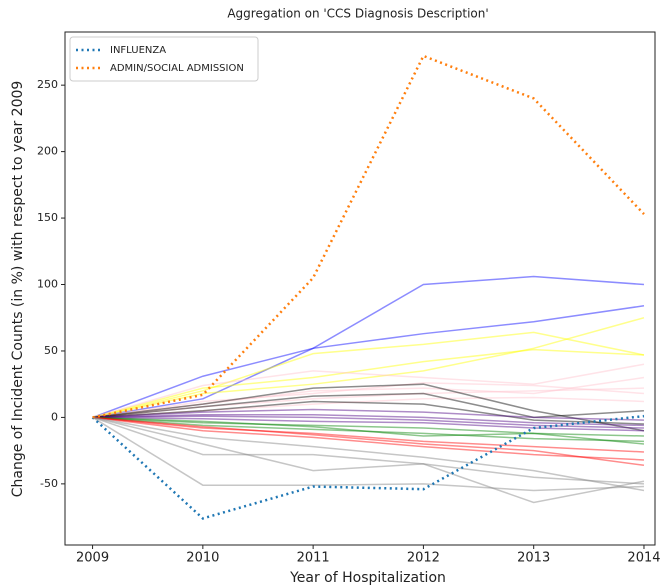  What do you see at coordinates (423, 558) in the screenshot?
I see `x-tick-label: 2012` at bounding box center [423, 558].